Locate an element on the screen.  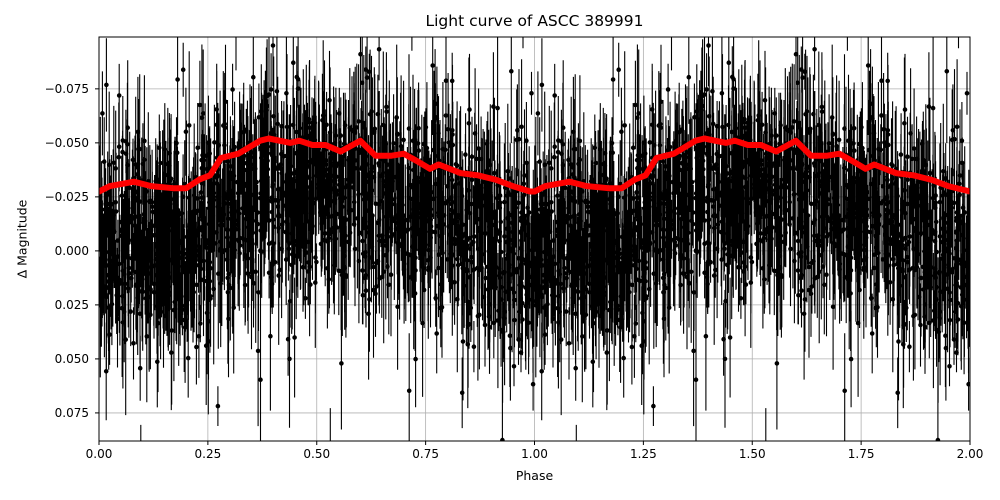
y-tick-label: 0.000 is located at coordinates (71, 250).